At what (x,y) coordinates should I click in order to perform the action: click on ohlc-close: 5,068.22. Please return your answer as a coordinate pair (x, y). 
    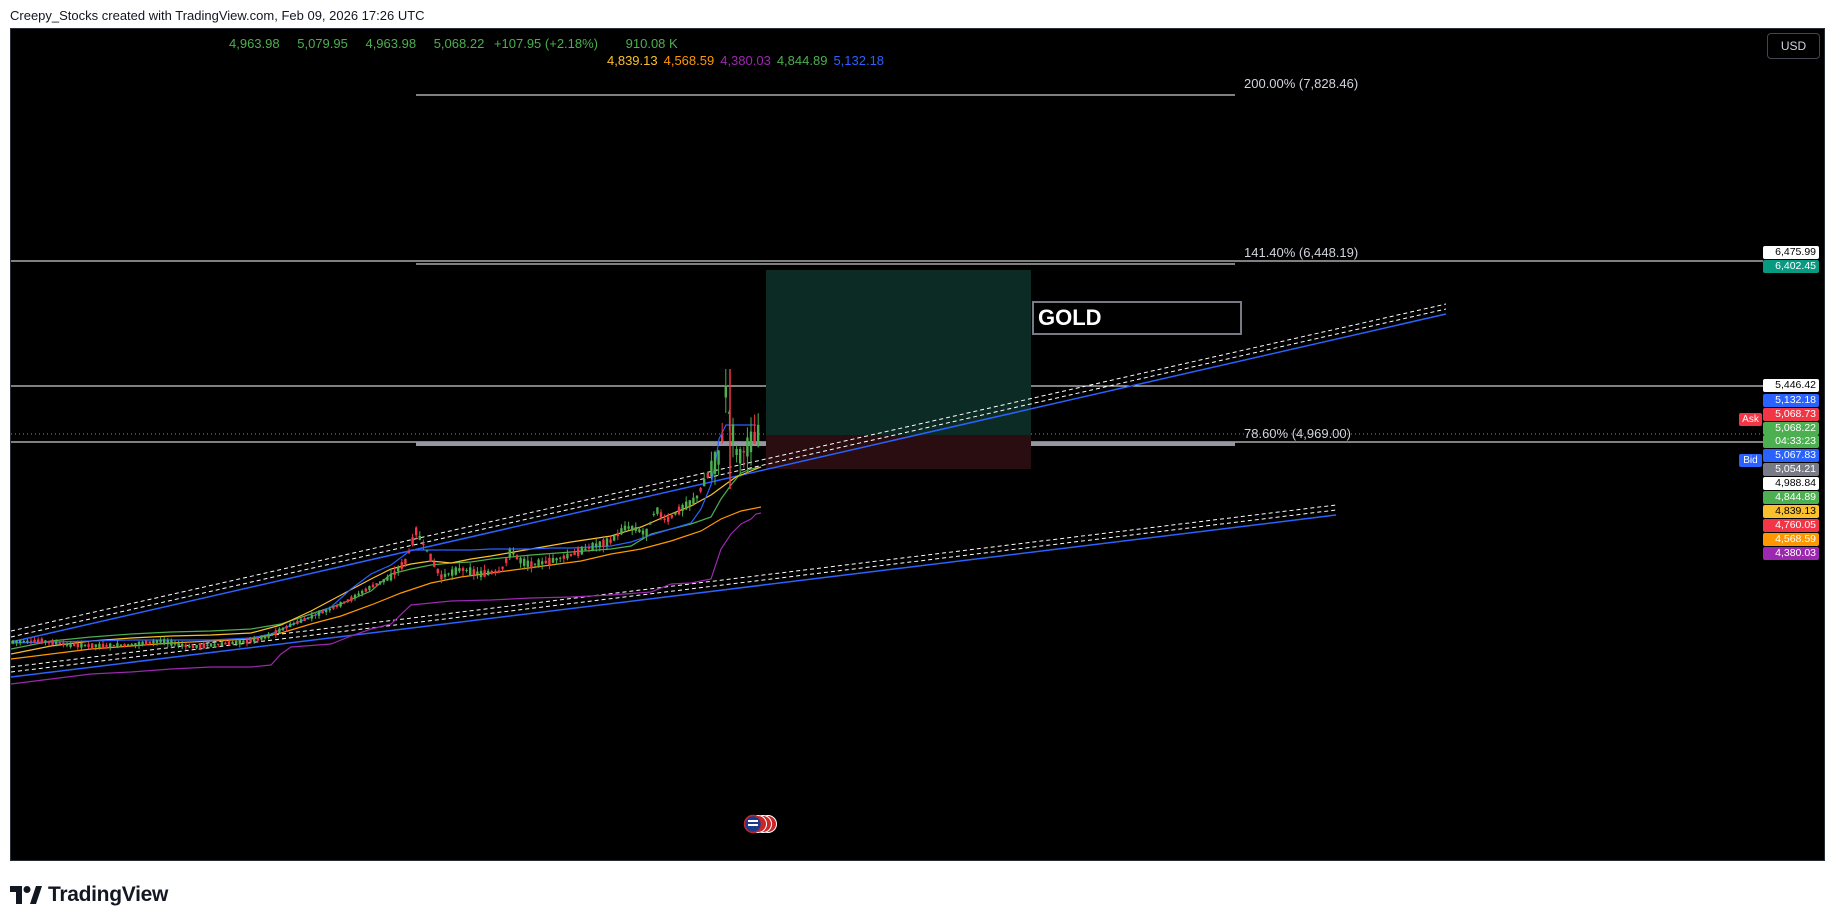
    Looking at the image, I should click on (459, 43).